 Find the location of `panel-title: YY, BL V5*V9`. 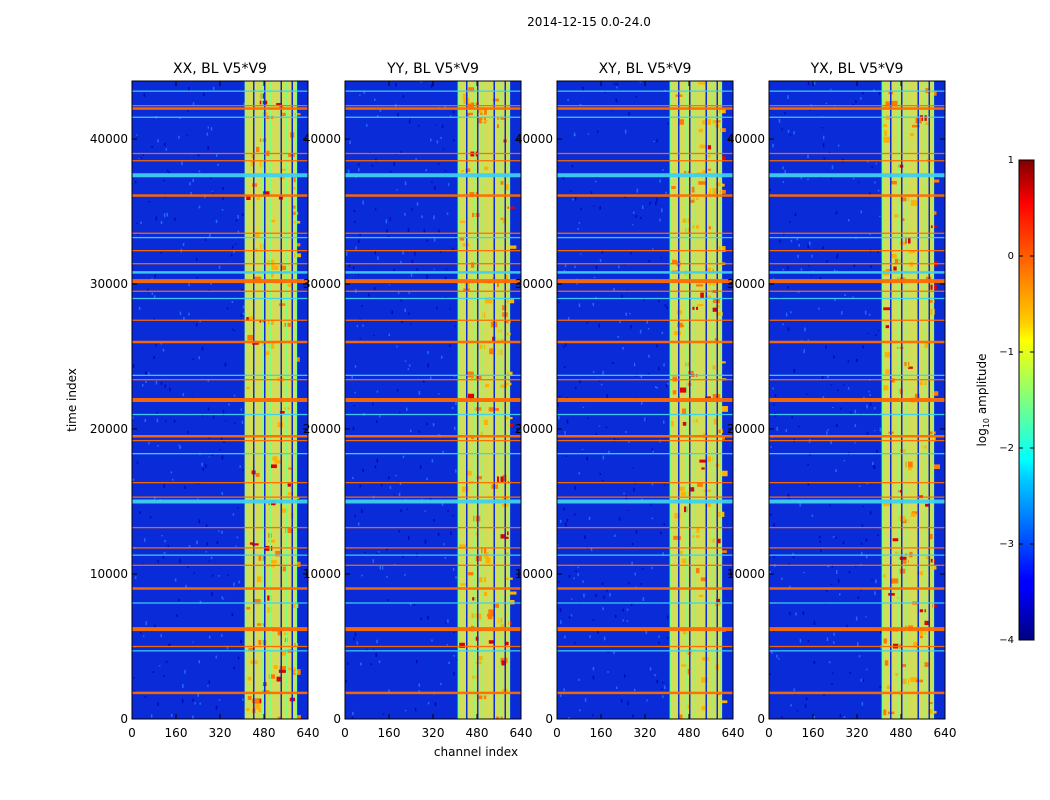

panel-title: YY, BL V5*V9 is located at coordinates (432, 69).